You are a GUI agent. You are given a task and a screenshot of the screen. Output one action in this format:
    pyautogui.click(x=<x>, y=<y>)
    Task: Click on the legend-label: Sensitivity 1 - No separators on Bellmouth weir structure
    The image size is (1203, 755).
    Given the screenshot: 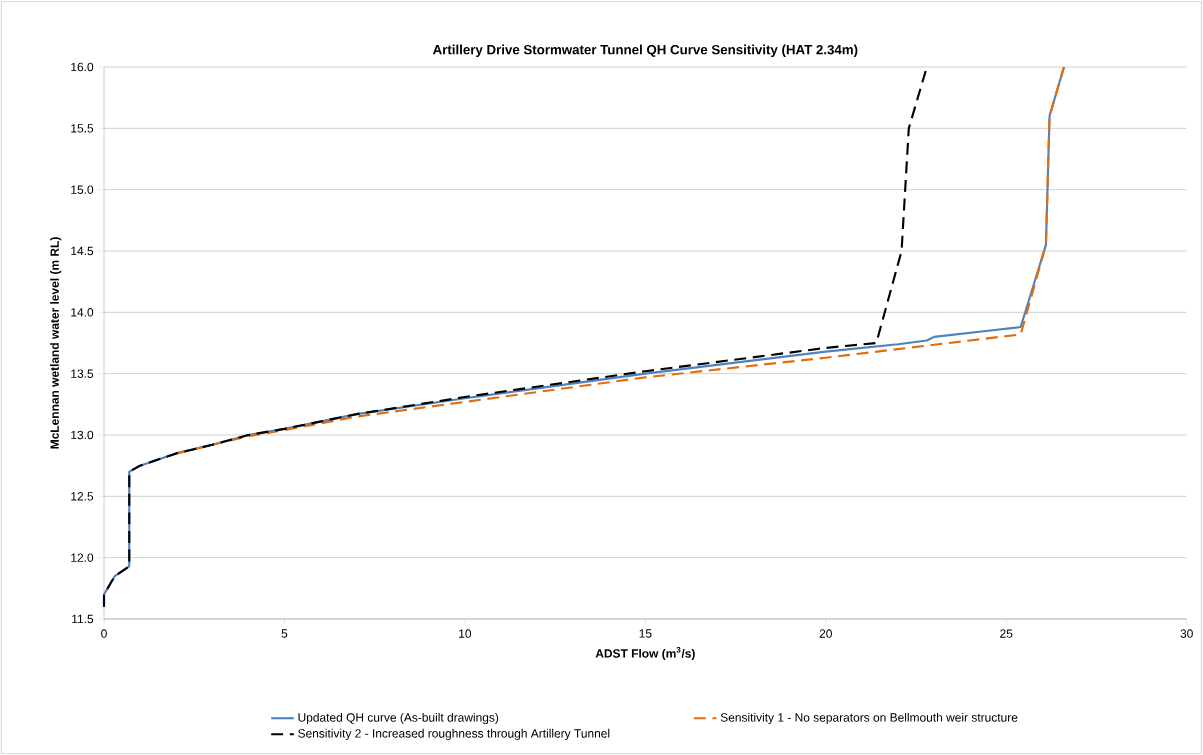 What is the action you would take?
    pyautogui.click(x=869, y=718)
    